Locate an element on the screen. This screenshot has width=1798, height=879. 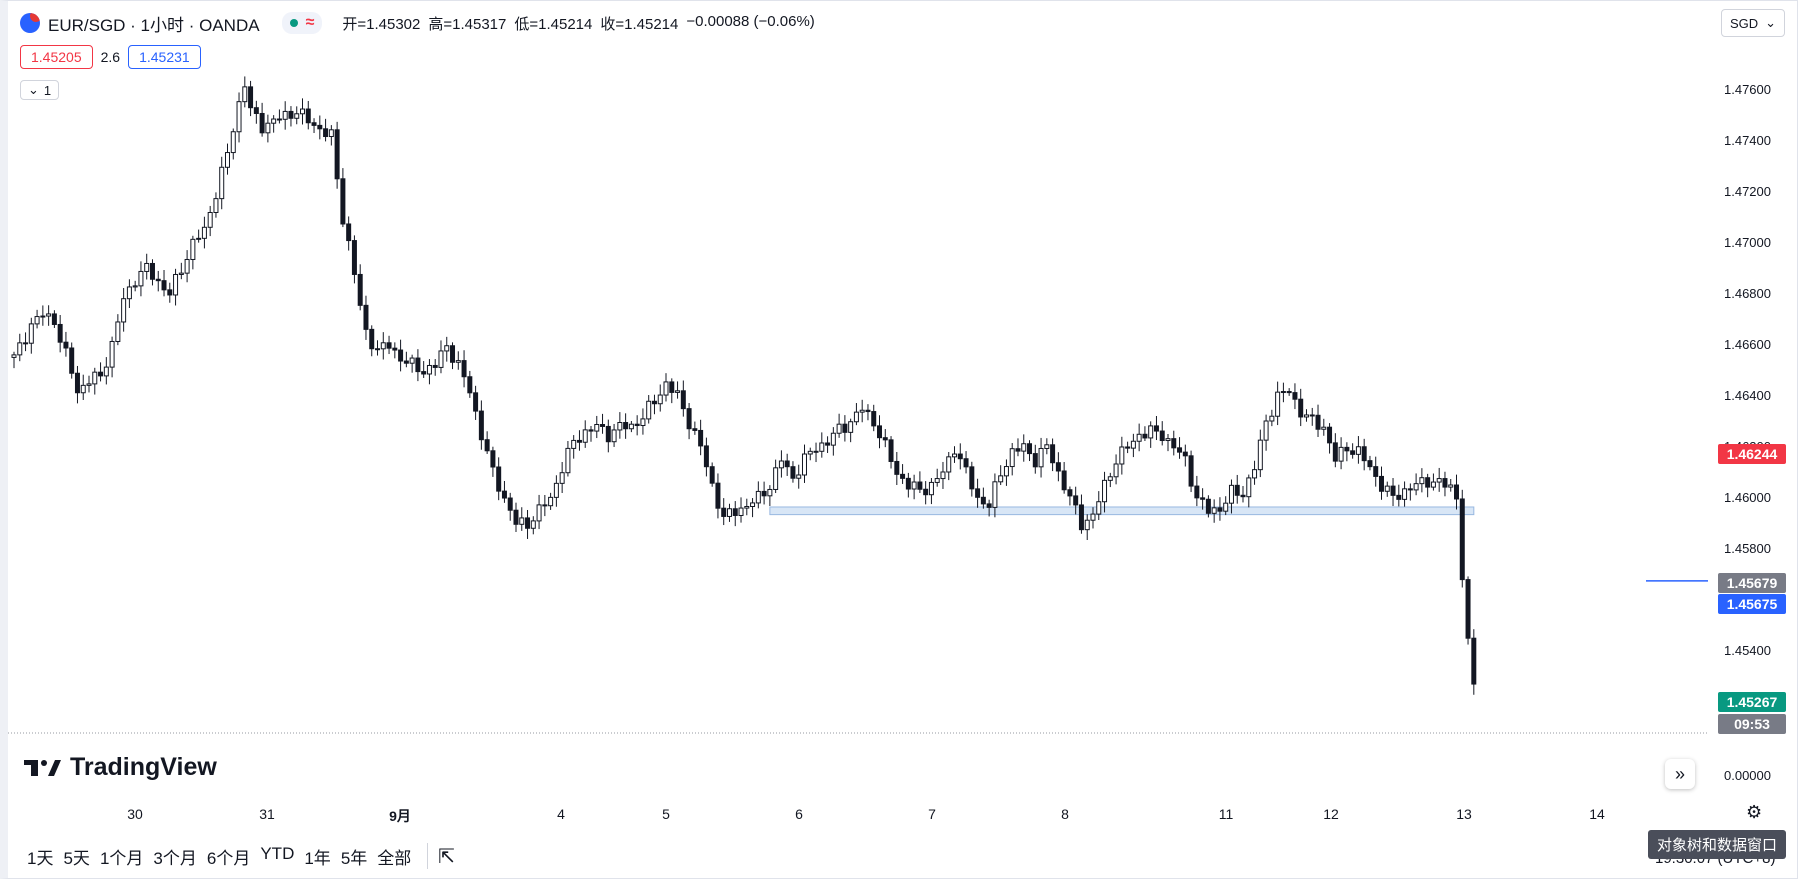
range-button: 6个月 is located at coordinates (228, 858).